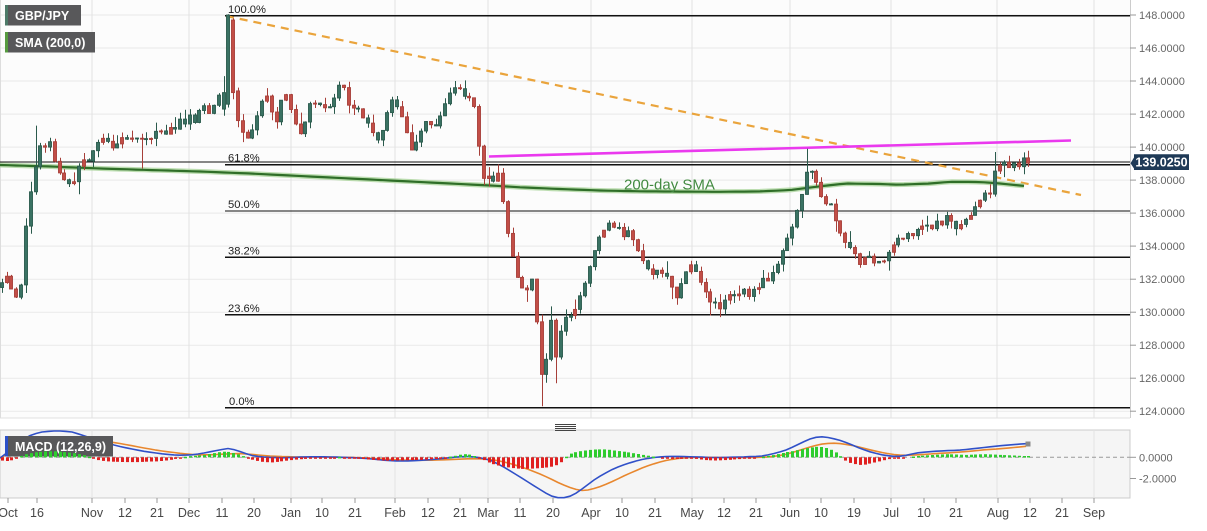 The width and height of the screenshot is (1207, 531). I want to click on svg-text: Jul, so click(891, 513).